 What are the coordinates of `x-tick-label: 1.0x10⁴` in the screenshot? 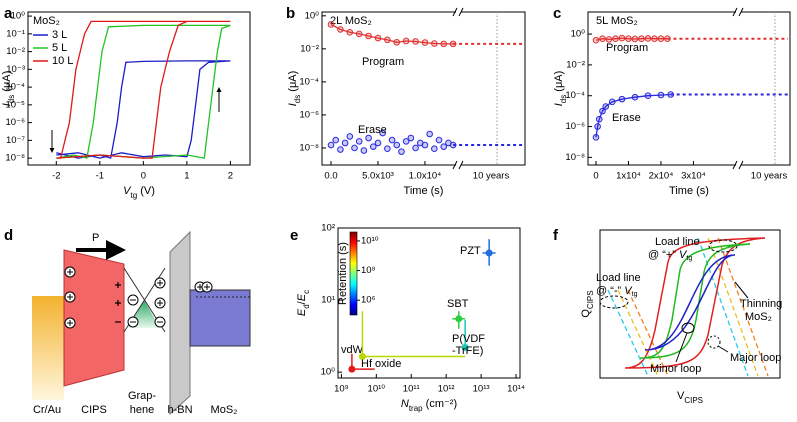 It's located at (425, 176).